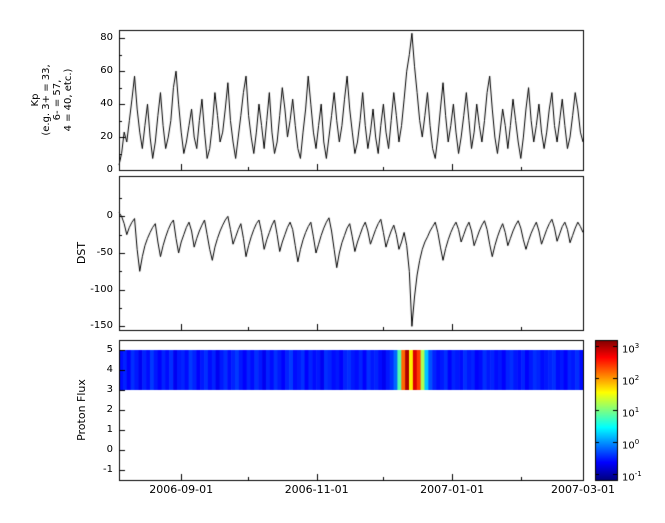 Image resolution: width=665 pixels, height=523 pixels. I want to click on y-tick-label: 60, so click(106, 70).